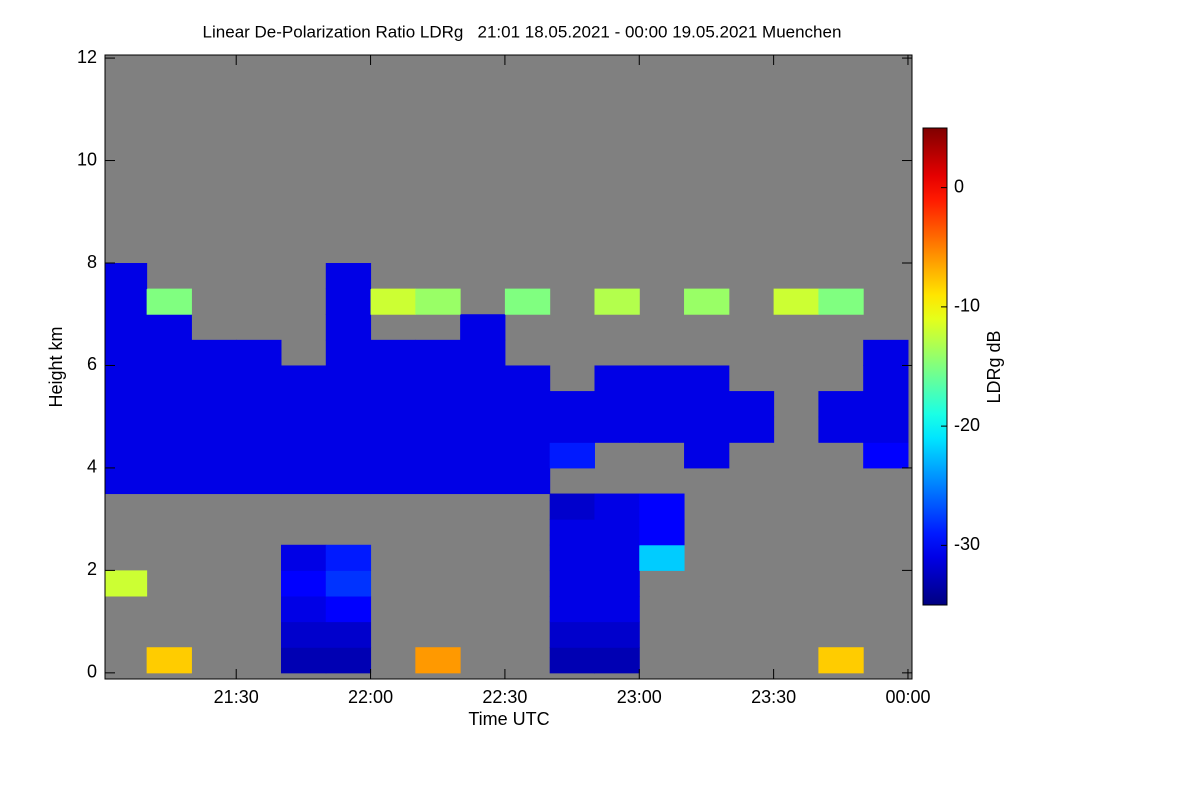 The image size is (1200, 805). Describe the element at coordinates (994, 366) in the screenshot. I see `colorbar-label: LDRg dB` at that location.